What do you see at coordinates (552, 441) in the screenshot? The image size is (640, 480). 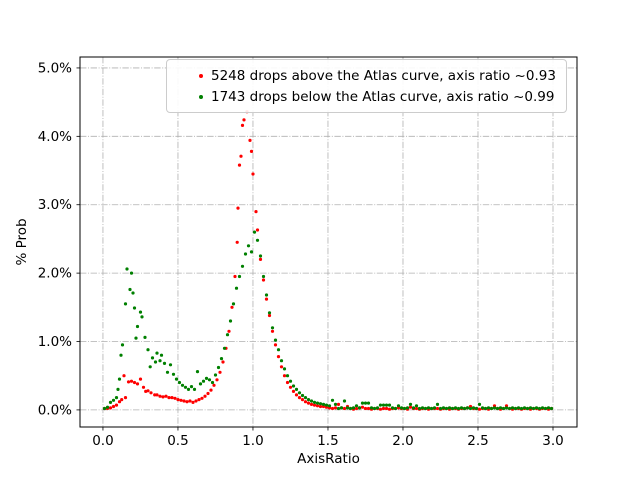 I see `x-tick-label: 3.0` at bounding box center [552, 441].